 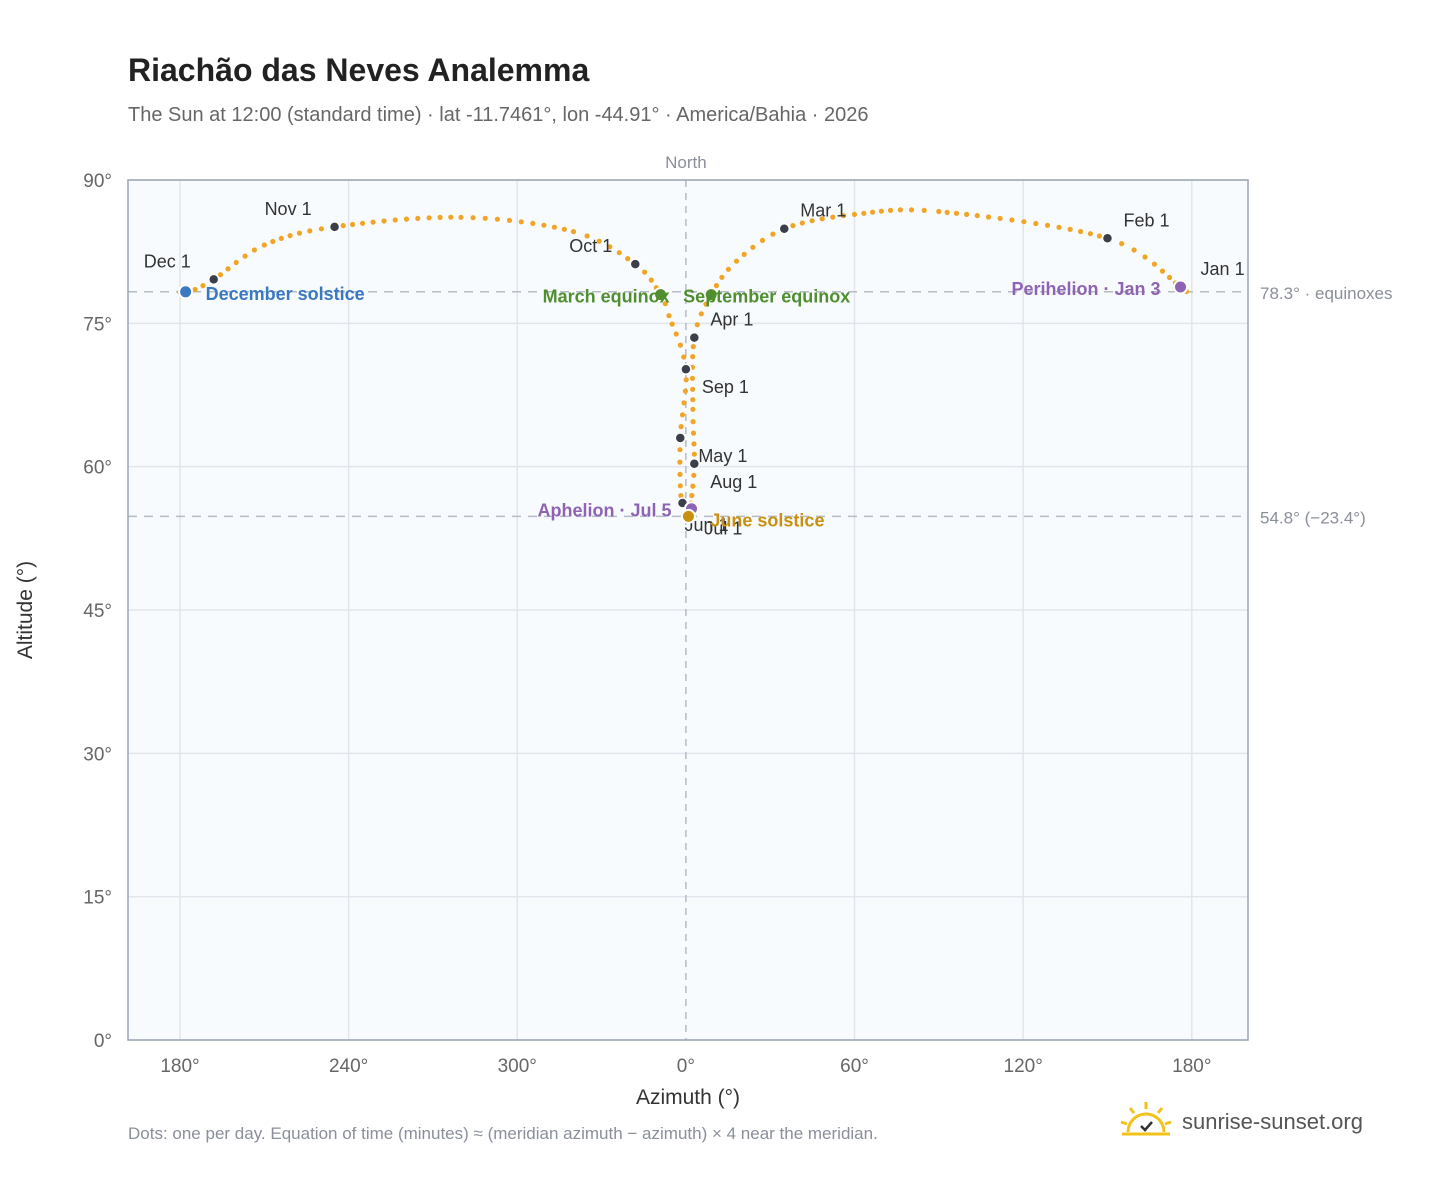 I want to click on event-label: Perihelion · Jan 3, so click(x=1086, y=289).